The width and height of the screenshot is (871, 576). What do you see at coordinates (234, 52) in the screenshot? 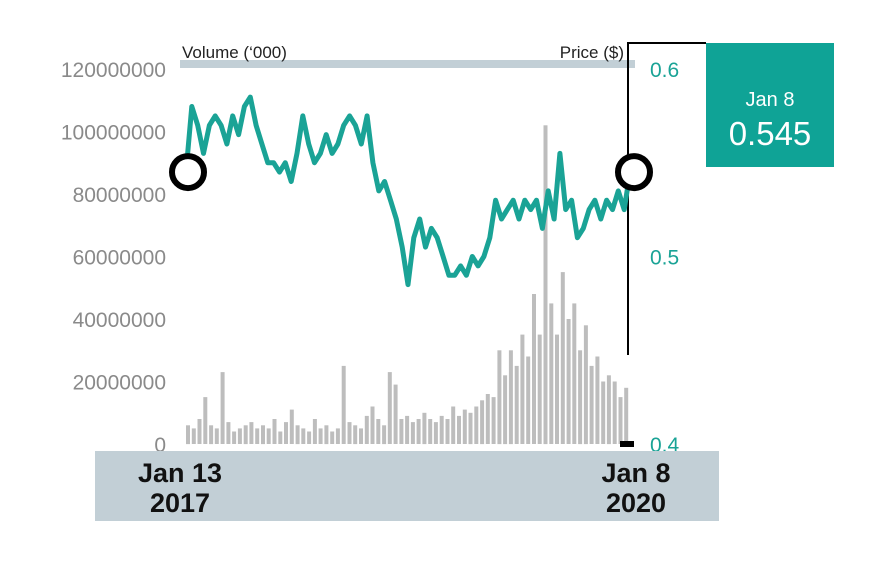
I see `left-axis-title: Volume (‘000)` at bounding box center [234, 52].